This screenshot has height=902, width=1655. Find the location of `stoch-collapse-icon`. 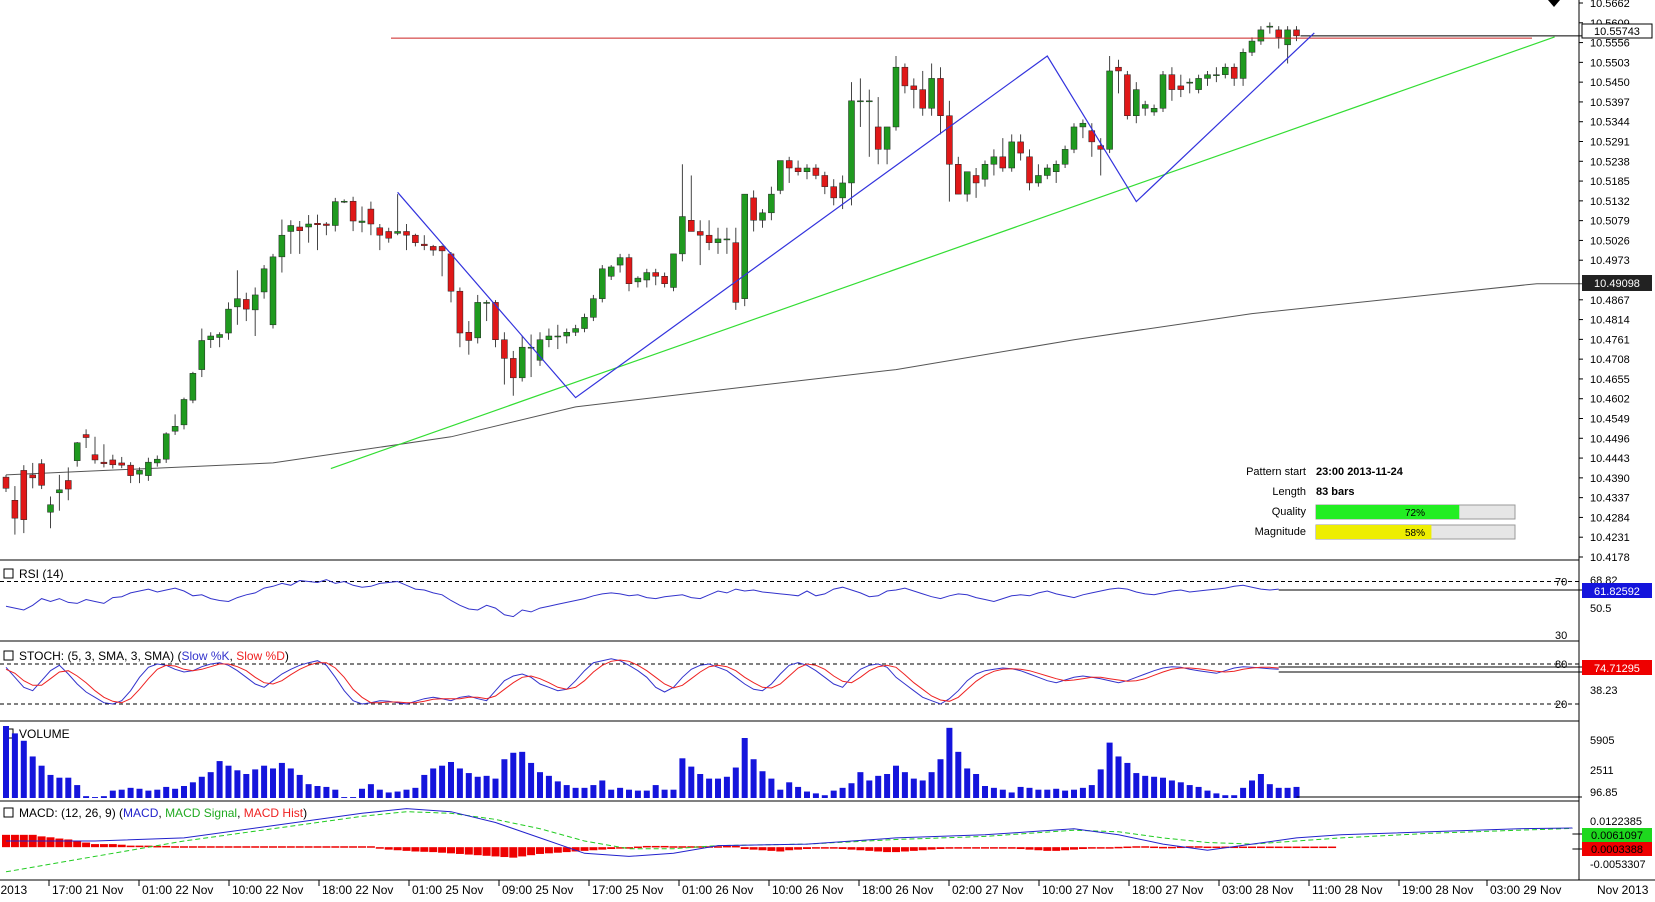

stoch-collapse-icon is located at coordinates (8, 655).